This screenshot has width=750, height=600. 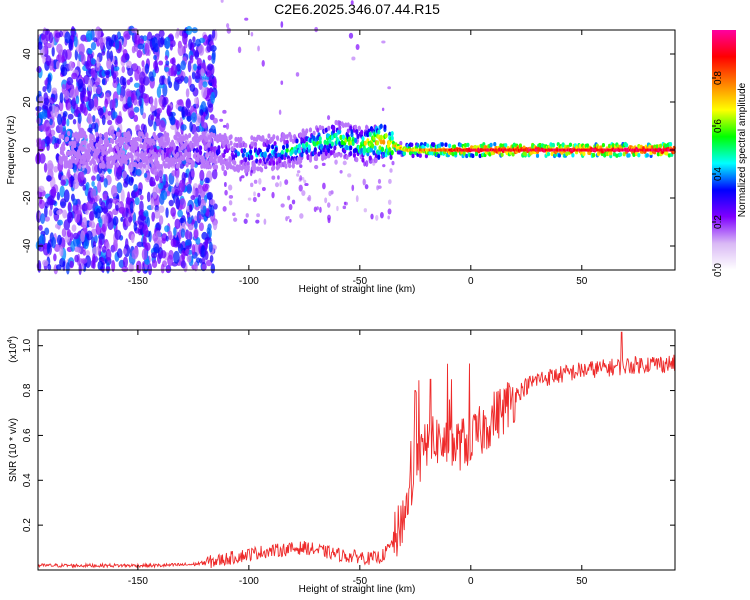 What do you see at coordinates (360, 281) in the screenshot?
I see `x-tick-label: -50` at bounding box center [360, 281].